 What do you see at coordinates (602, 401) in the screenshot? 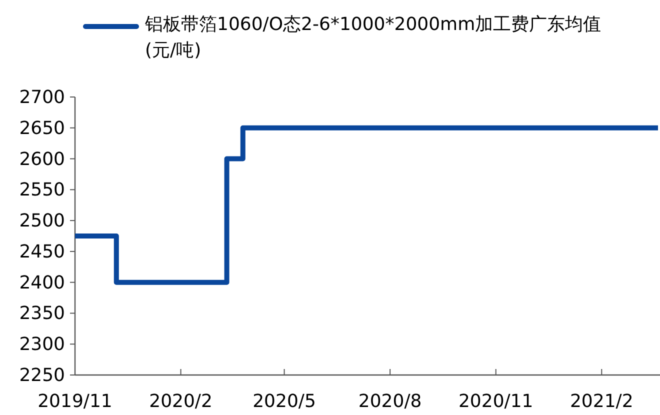
I see `x-tick-label: 2021/2` at bounding box center [602, 401].